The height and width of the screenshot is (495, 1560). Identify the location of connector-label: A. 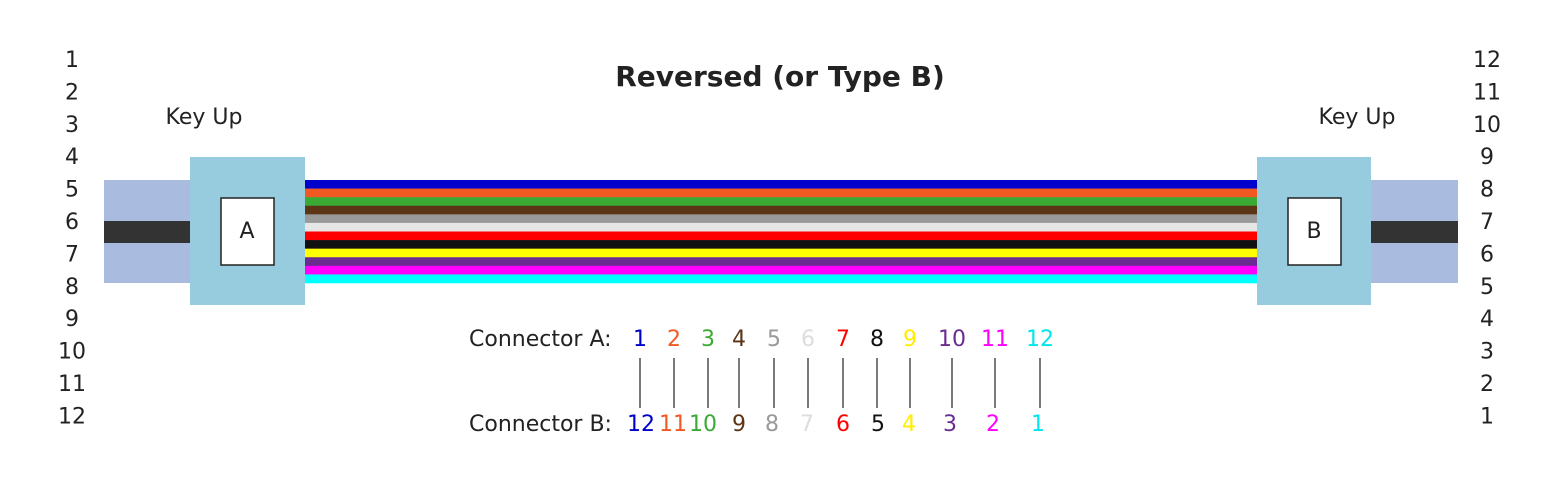
(246, 231).